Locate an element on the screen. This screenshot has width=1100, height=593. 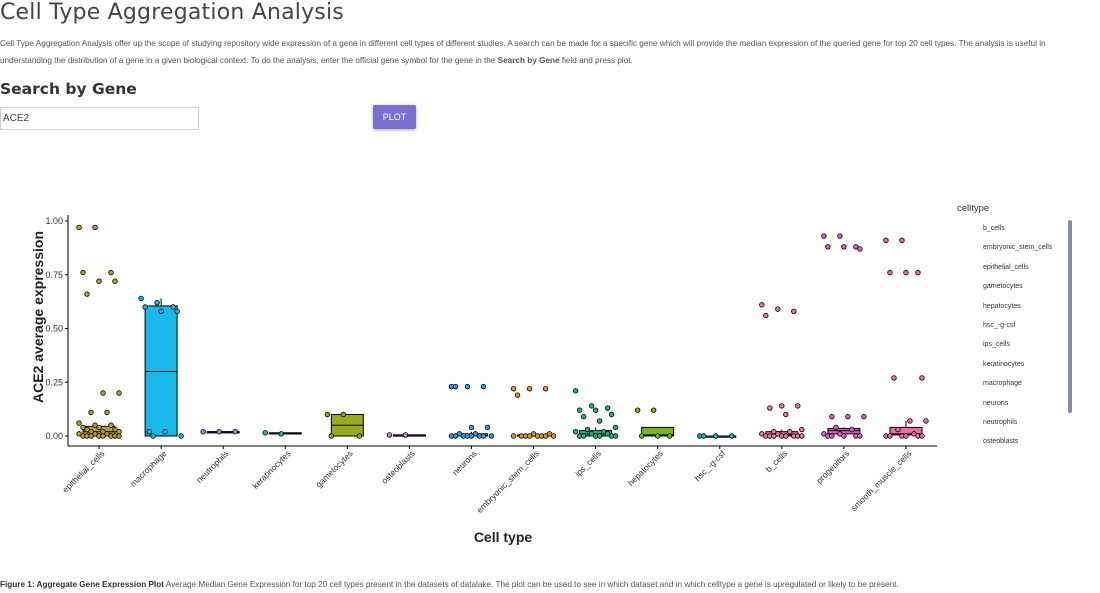
x-tick-label: keratinocytes is located at coordinates (271, 469).